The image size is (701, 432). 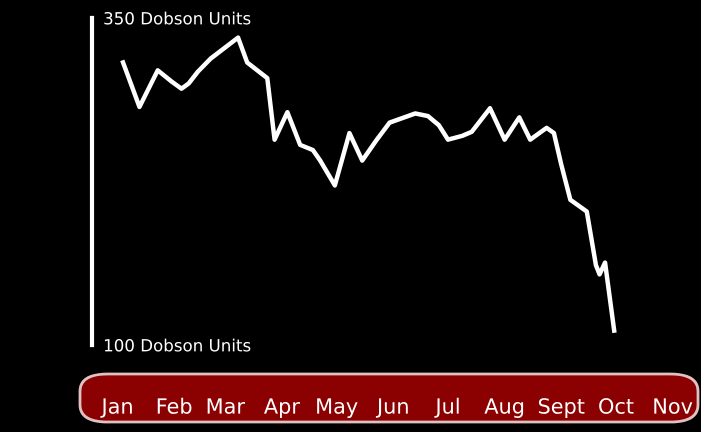 What do you see at coordinates (446, 408) in the screenshot?
I see `x-tick-label: Jul` at bounding box center [446, 408].